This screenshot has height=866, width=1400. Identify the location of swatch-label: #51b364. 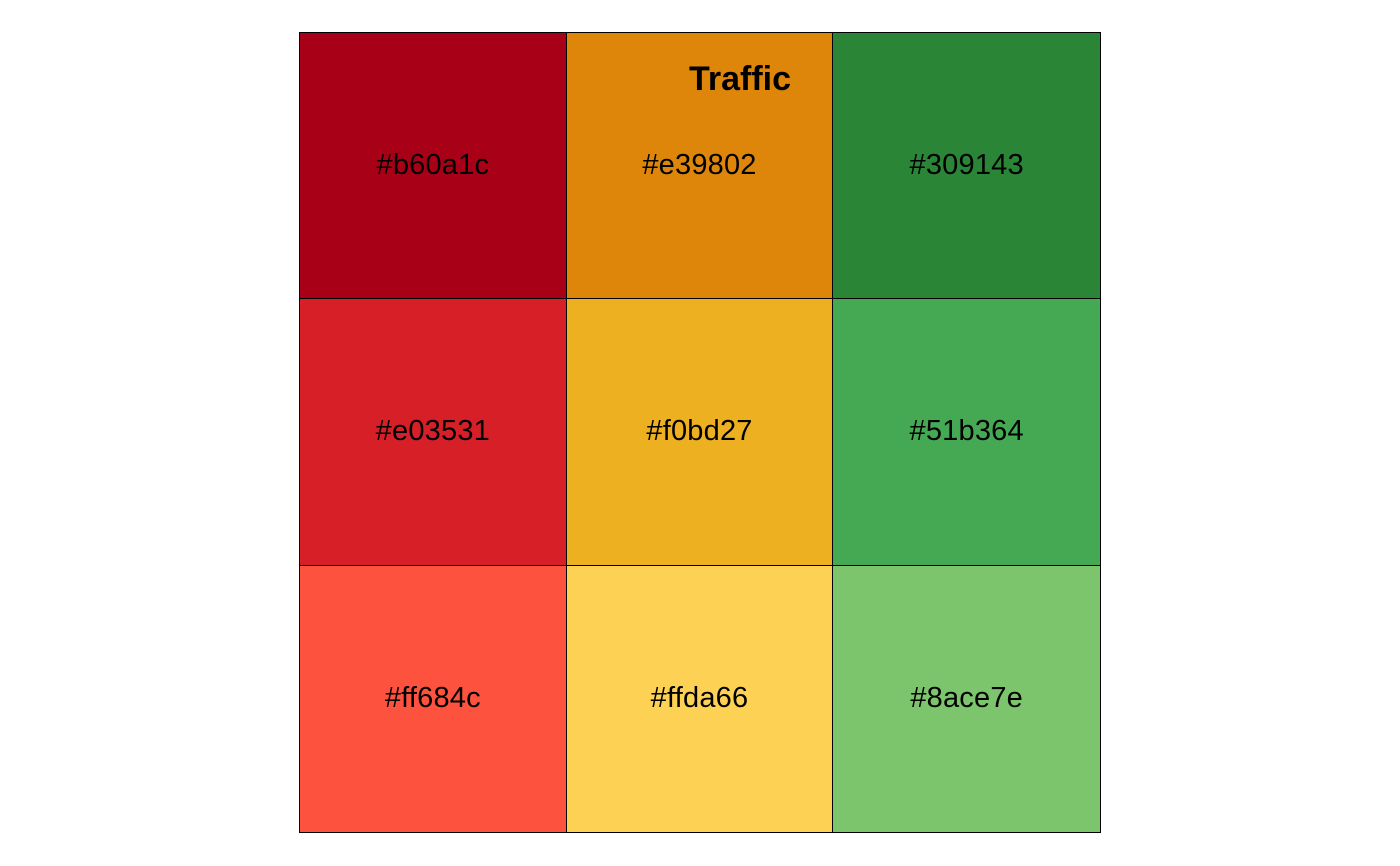
(966, 431).